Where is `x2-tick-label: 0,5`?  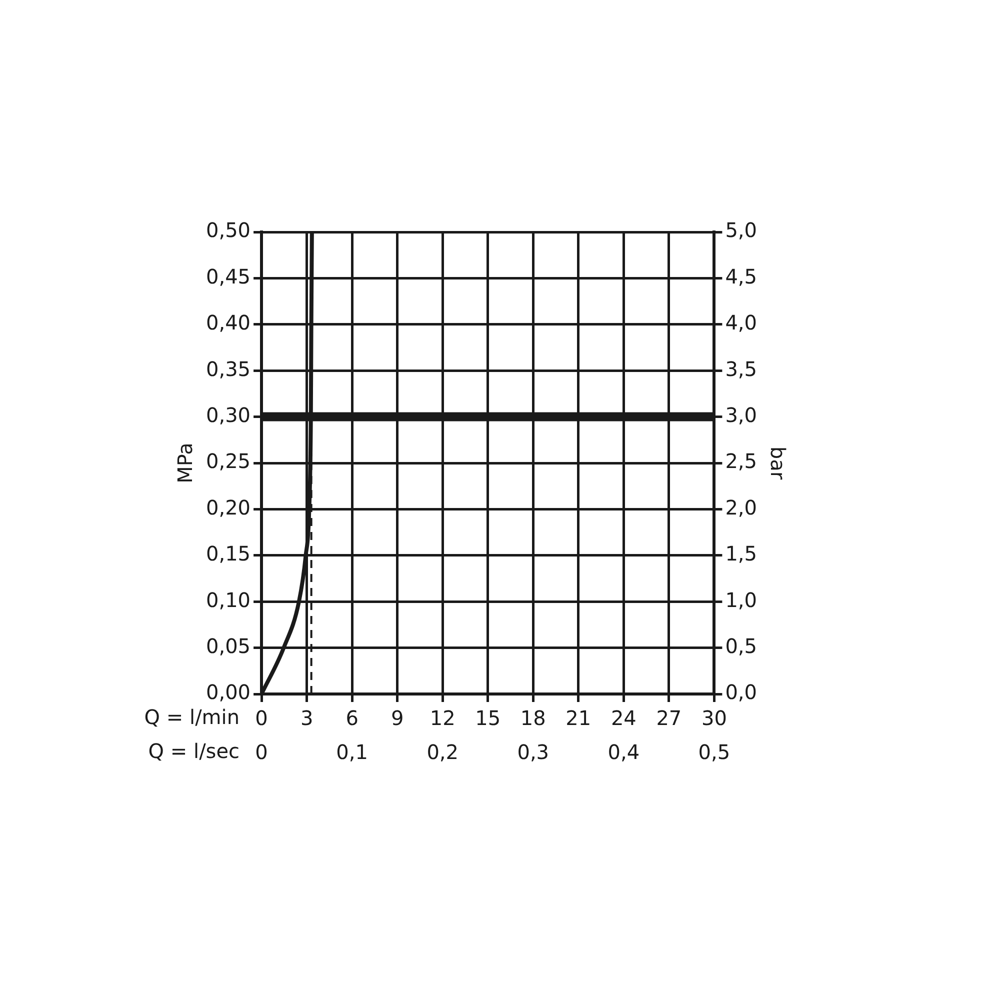
x2-tick-label: 0,5 is located at coordinates (714, 752).